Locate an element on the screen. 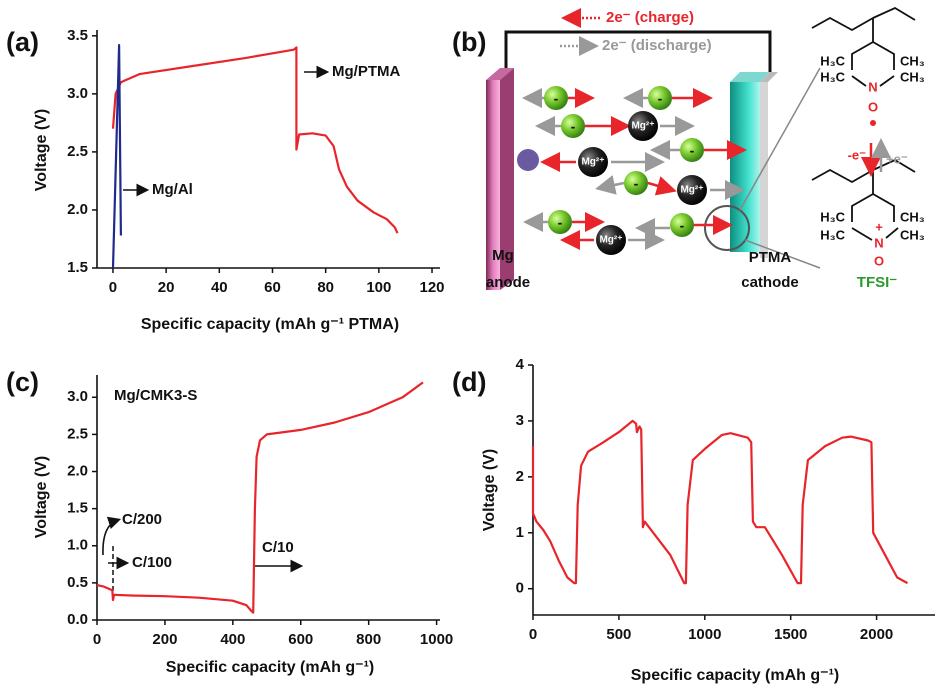 The width and height of the screenshot is (935, 687). x-tick-label: 120 is located at coordinates (432, 287).